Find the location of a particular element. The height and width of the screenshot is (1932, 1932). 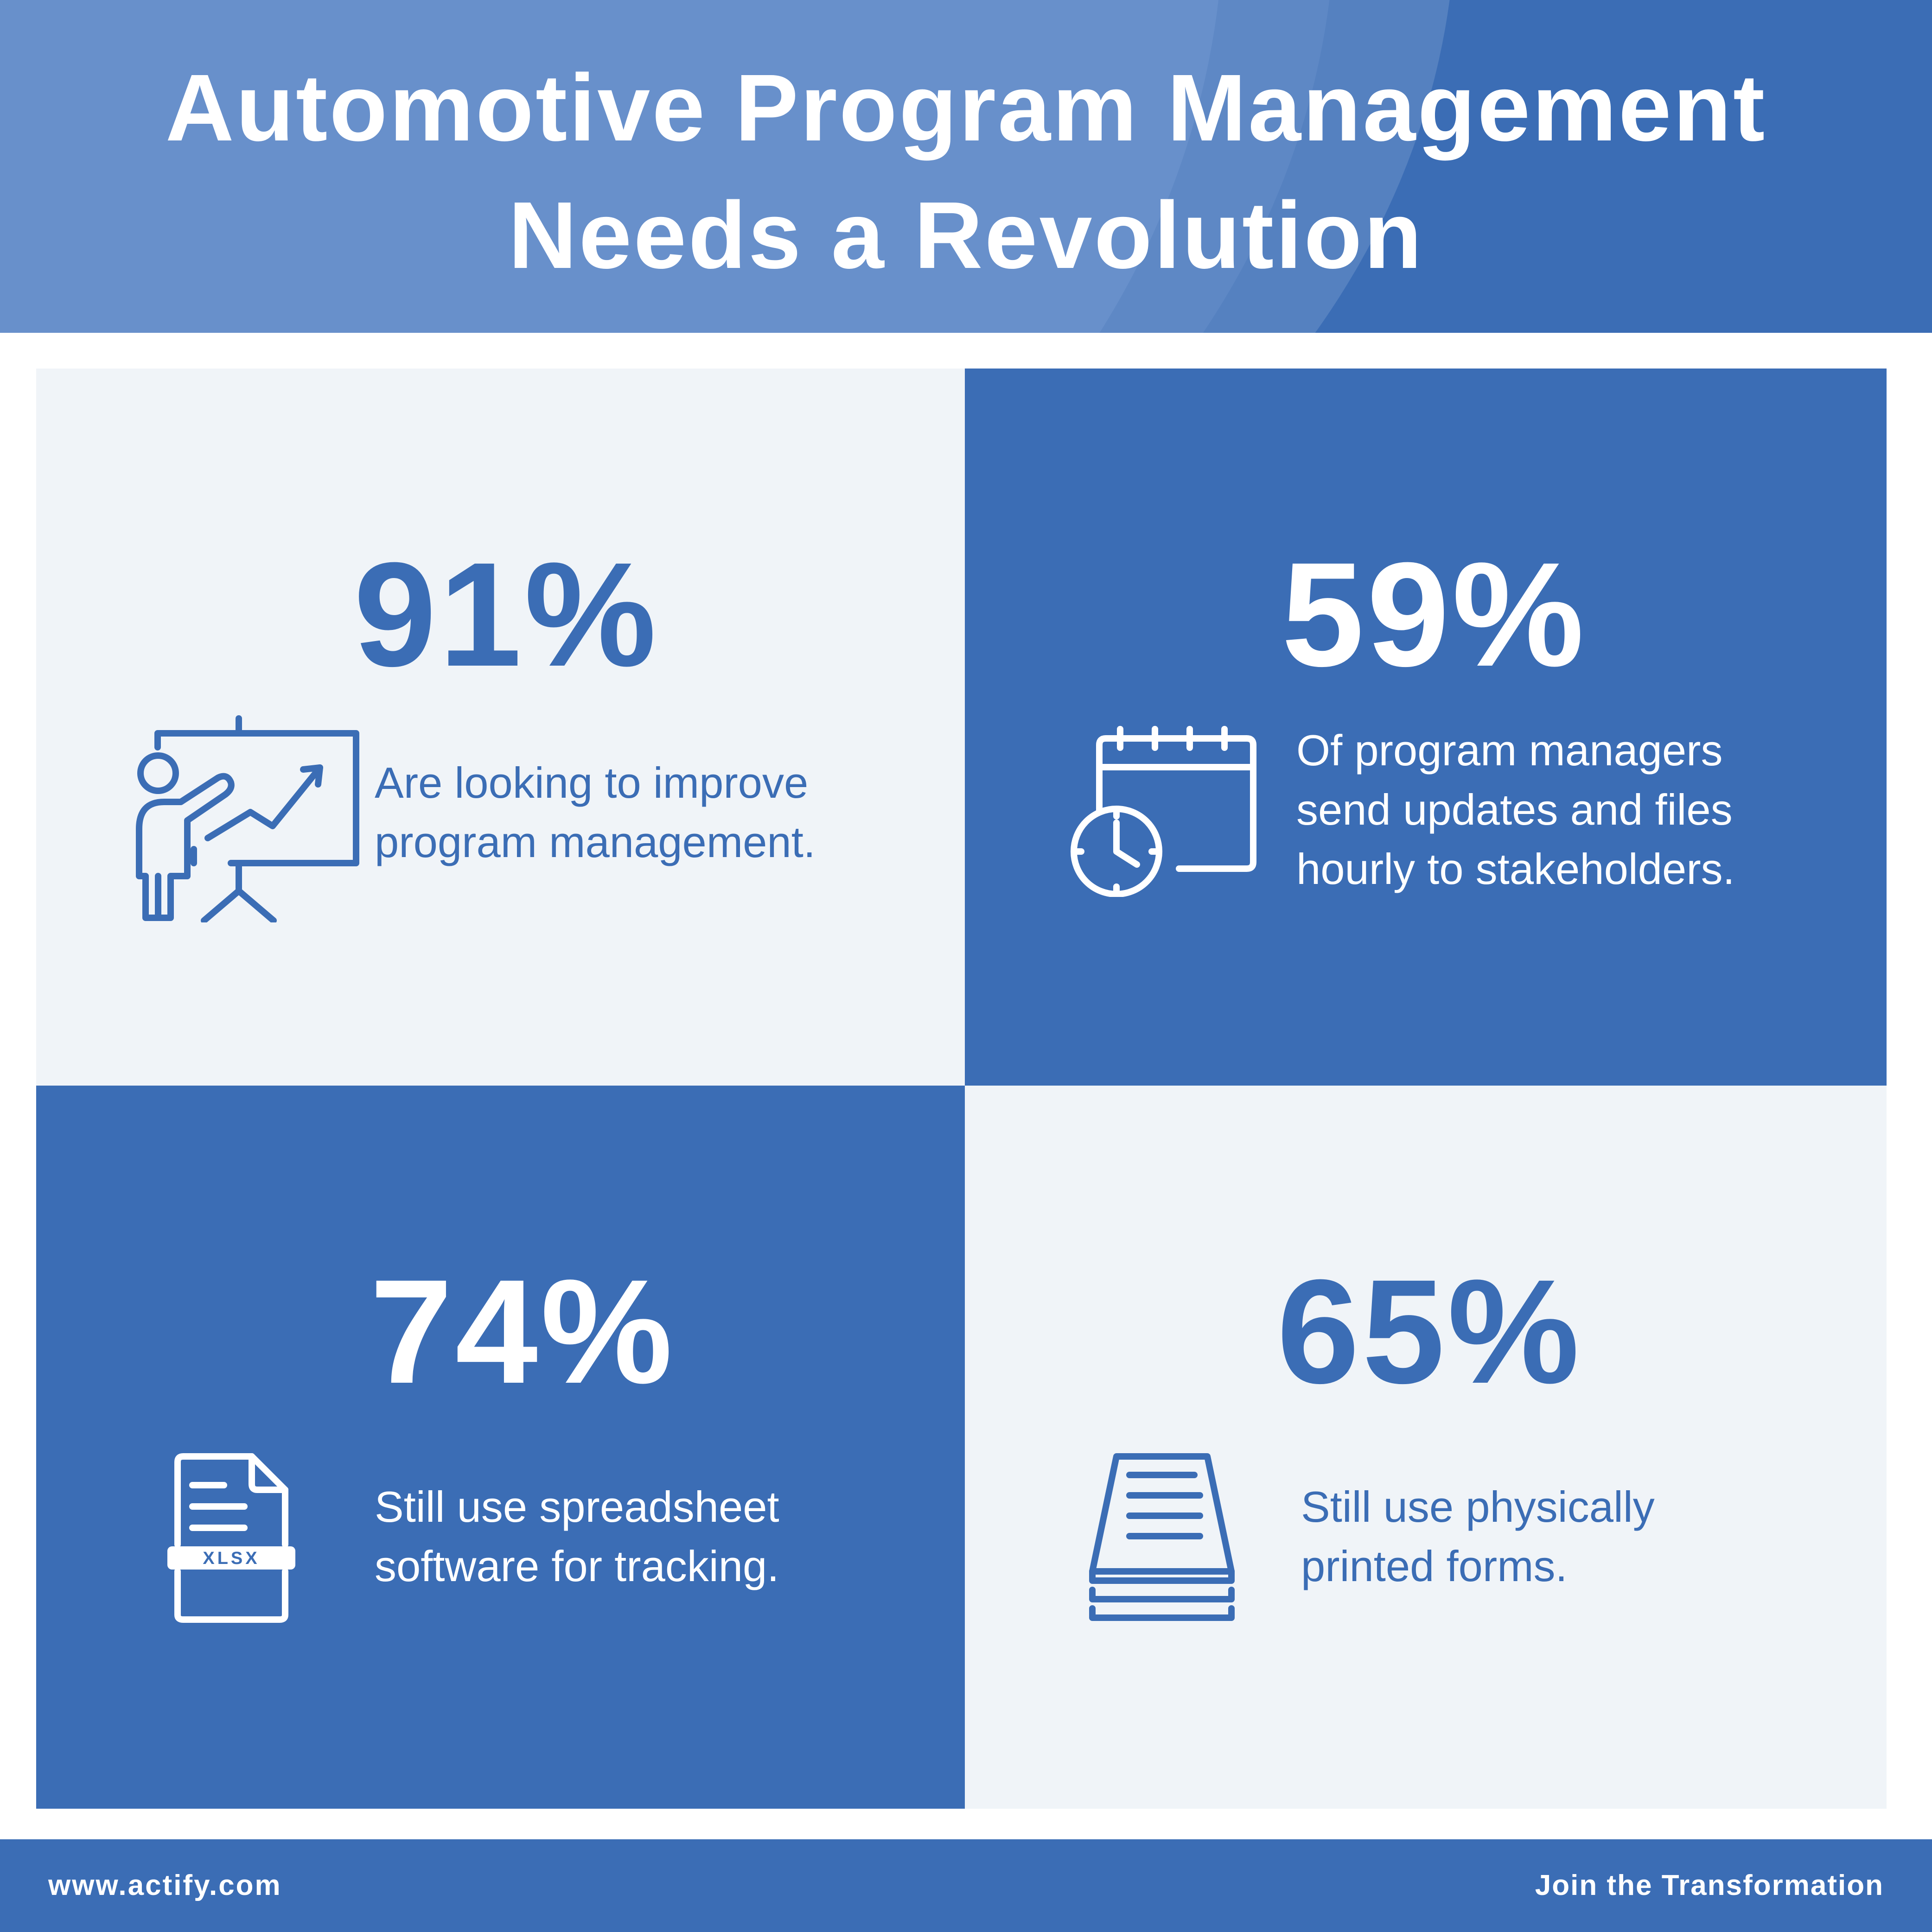

stat-description-line: hourly to stakeholders. is located at coordinates (1515, 869).